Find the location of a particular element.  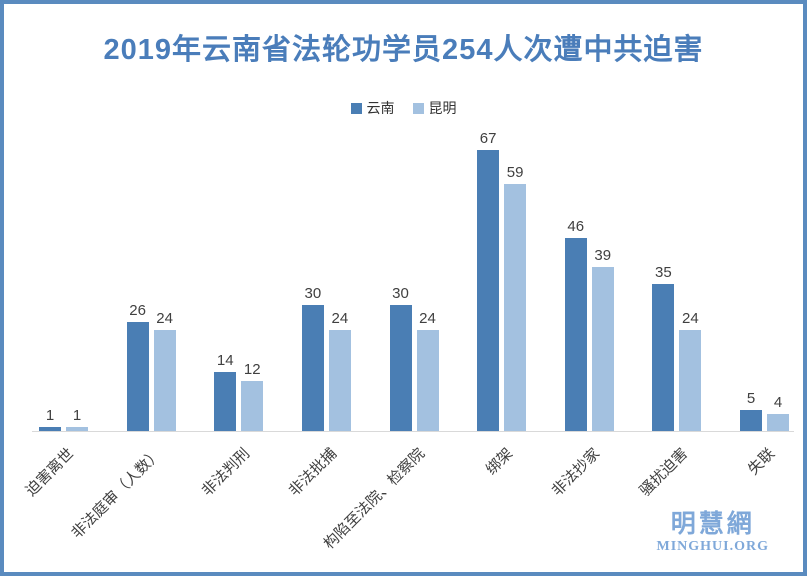

legend-swatch-yunnan is located at coordinates (356, 108).